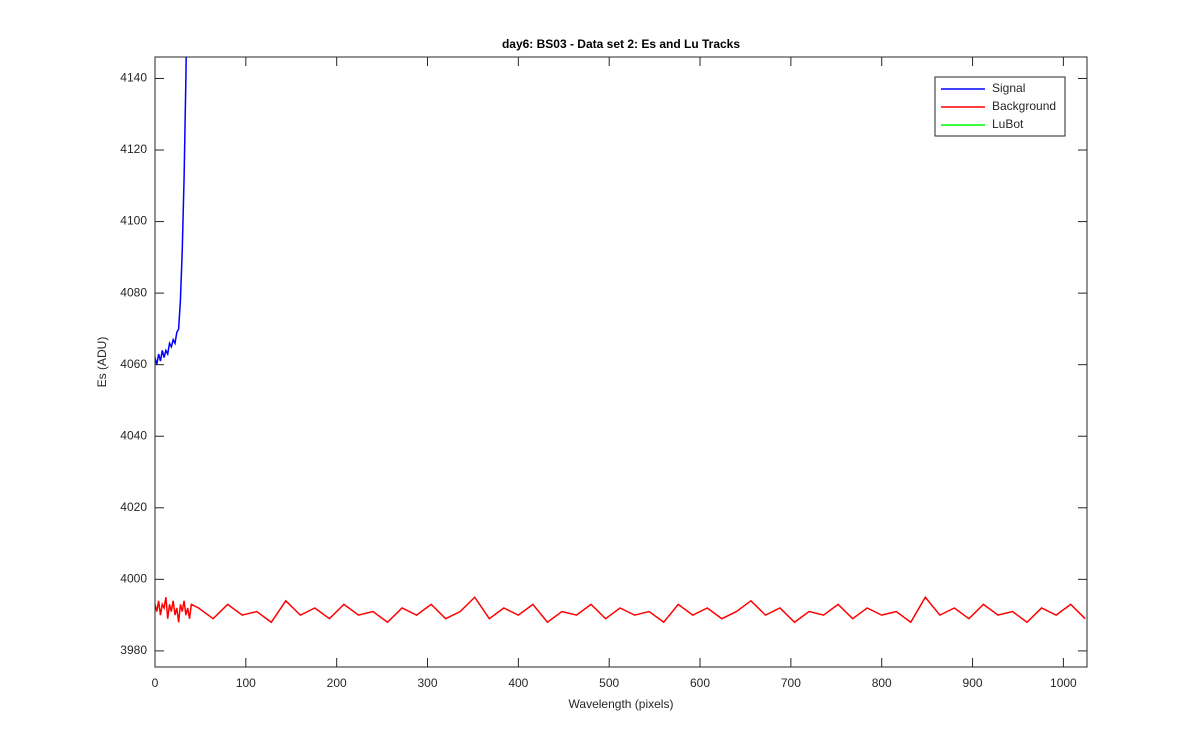  Describe the element at coordinates (427, 683) in the screenshot. I see `x-tick-label: 300` at that location.